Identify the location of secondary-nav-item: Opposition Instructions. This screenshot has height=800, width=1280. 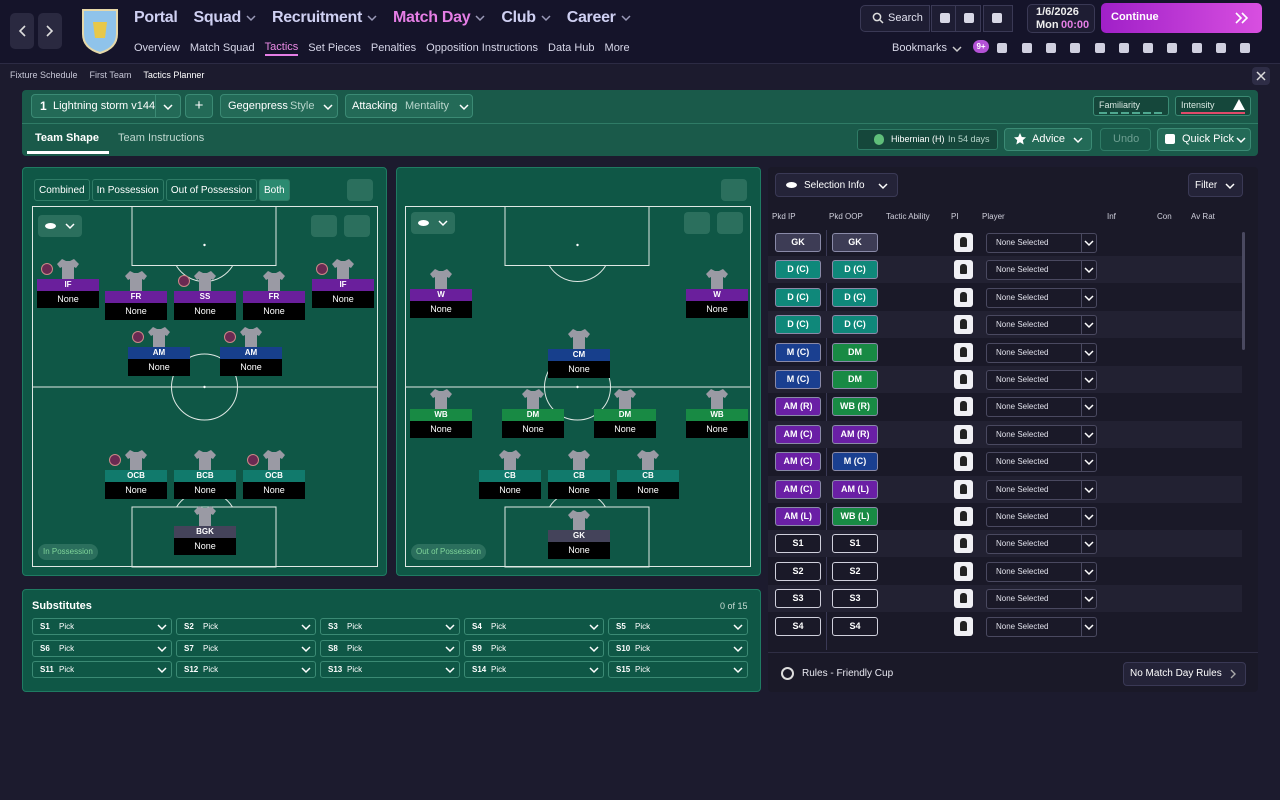
(482, 48).